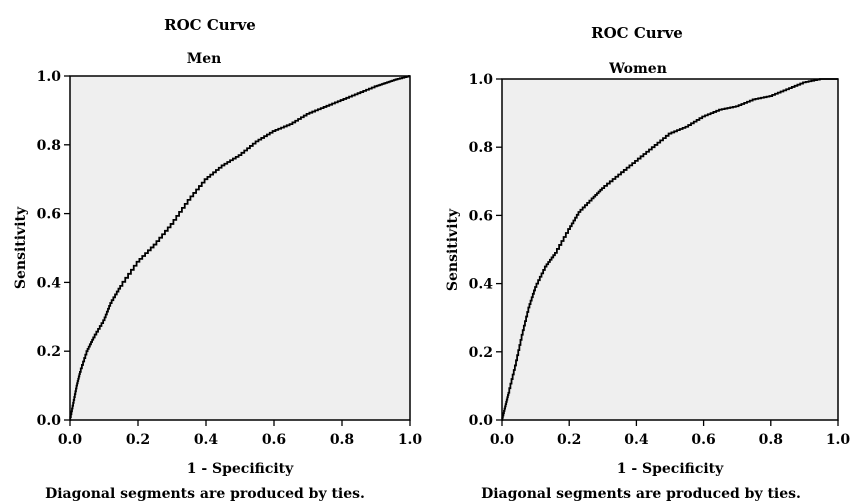 The height and width of the screenshot is (501, 853). I want to click on chart-subtitle: Men, so click(204, 59).